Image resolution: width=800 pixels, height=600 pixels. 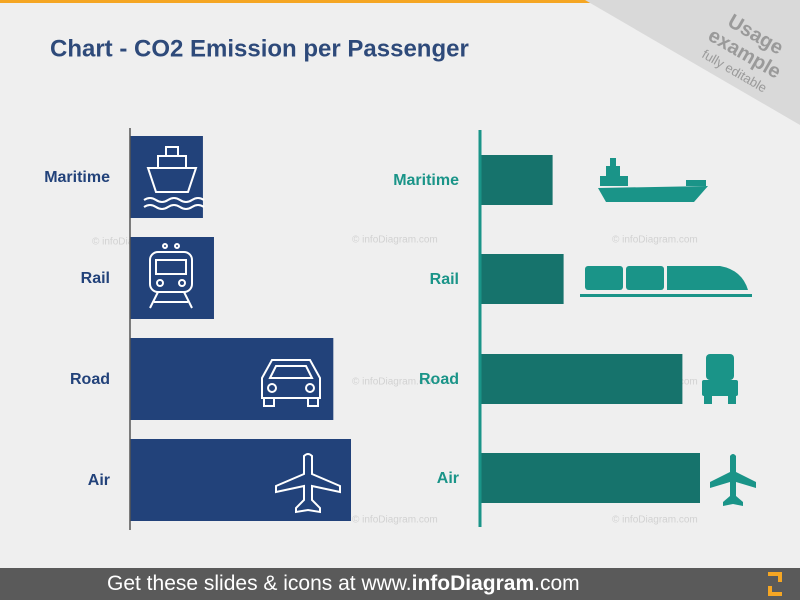 What do you see at coordinates (291, 383) in the screenshot?
I see `car-icon` at bounding box center [291, 383].